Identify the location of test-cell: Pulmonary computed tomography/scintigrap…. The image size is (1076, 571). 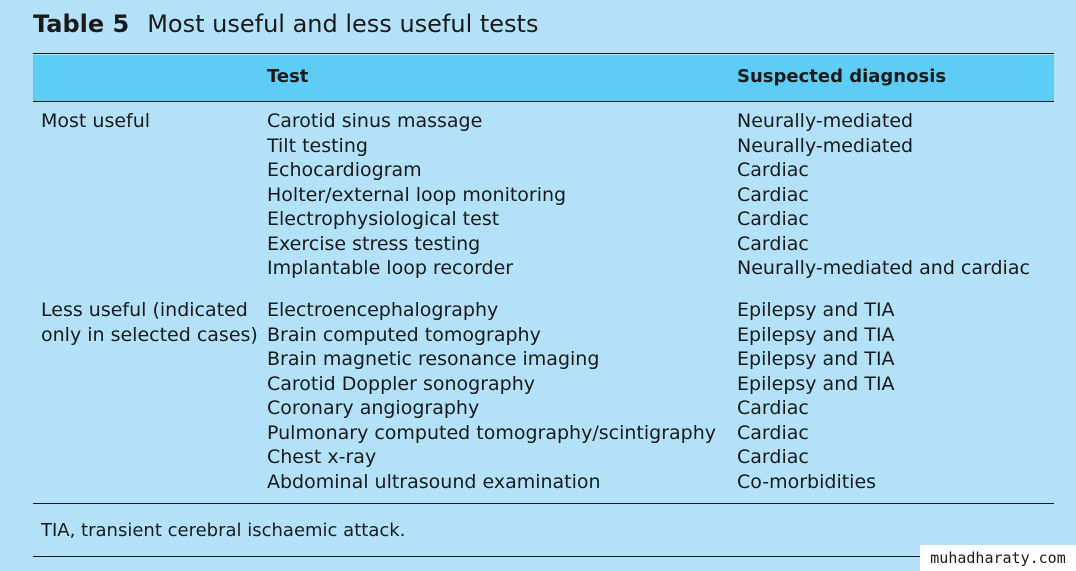
(492, 432).